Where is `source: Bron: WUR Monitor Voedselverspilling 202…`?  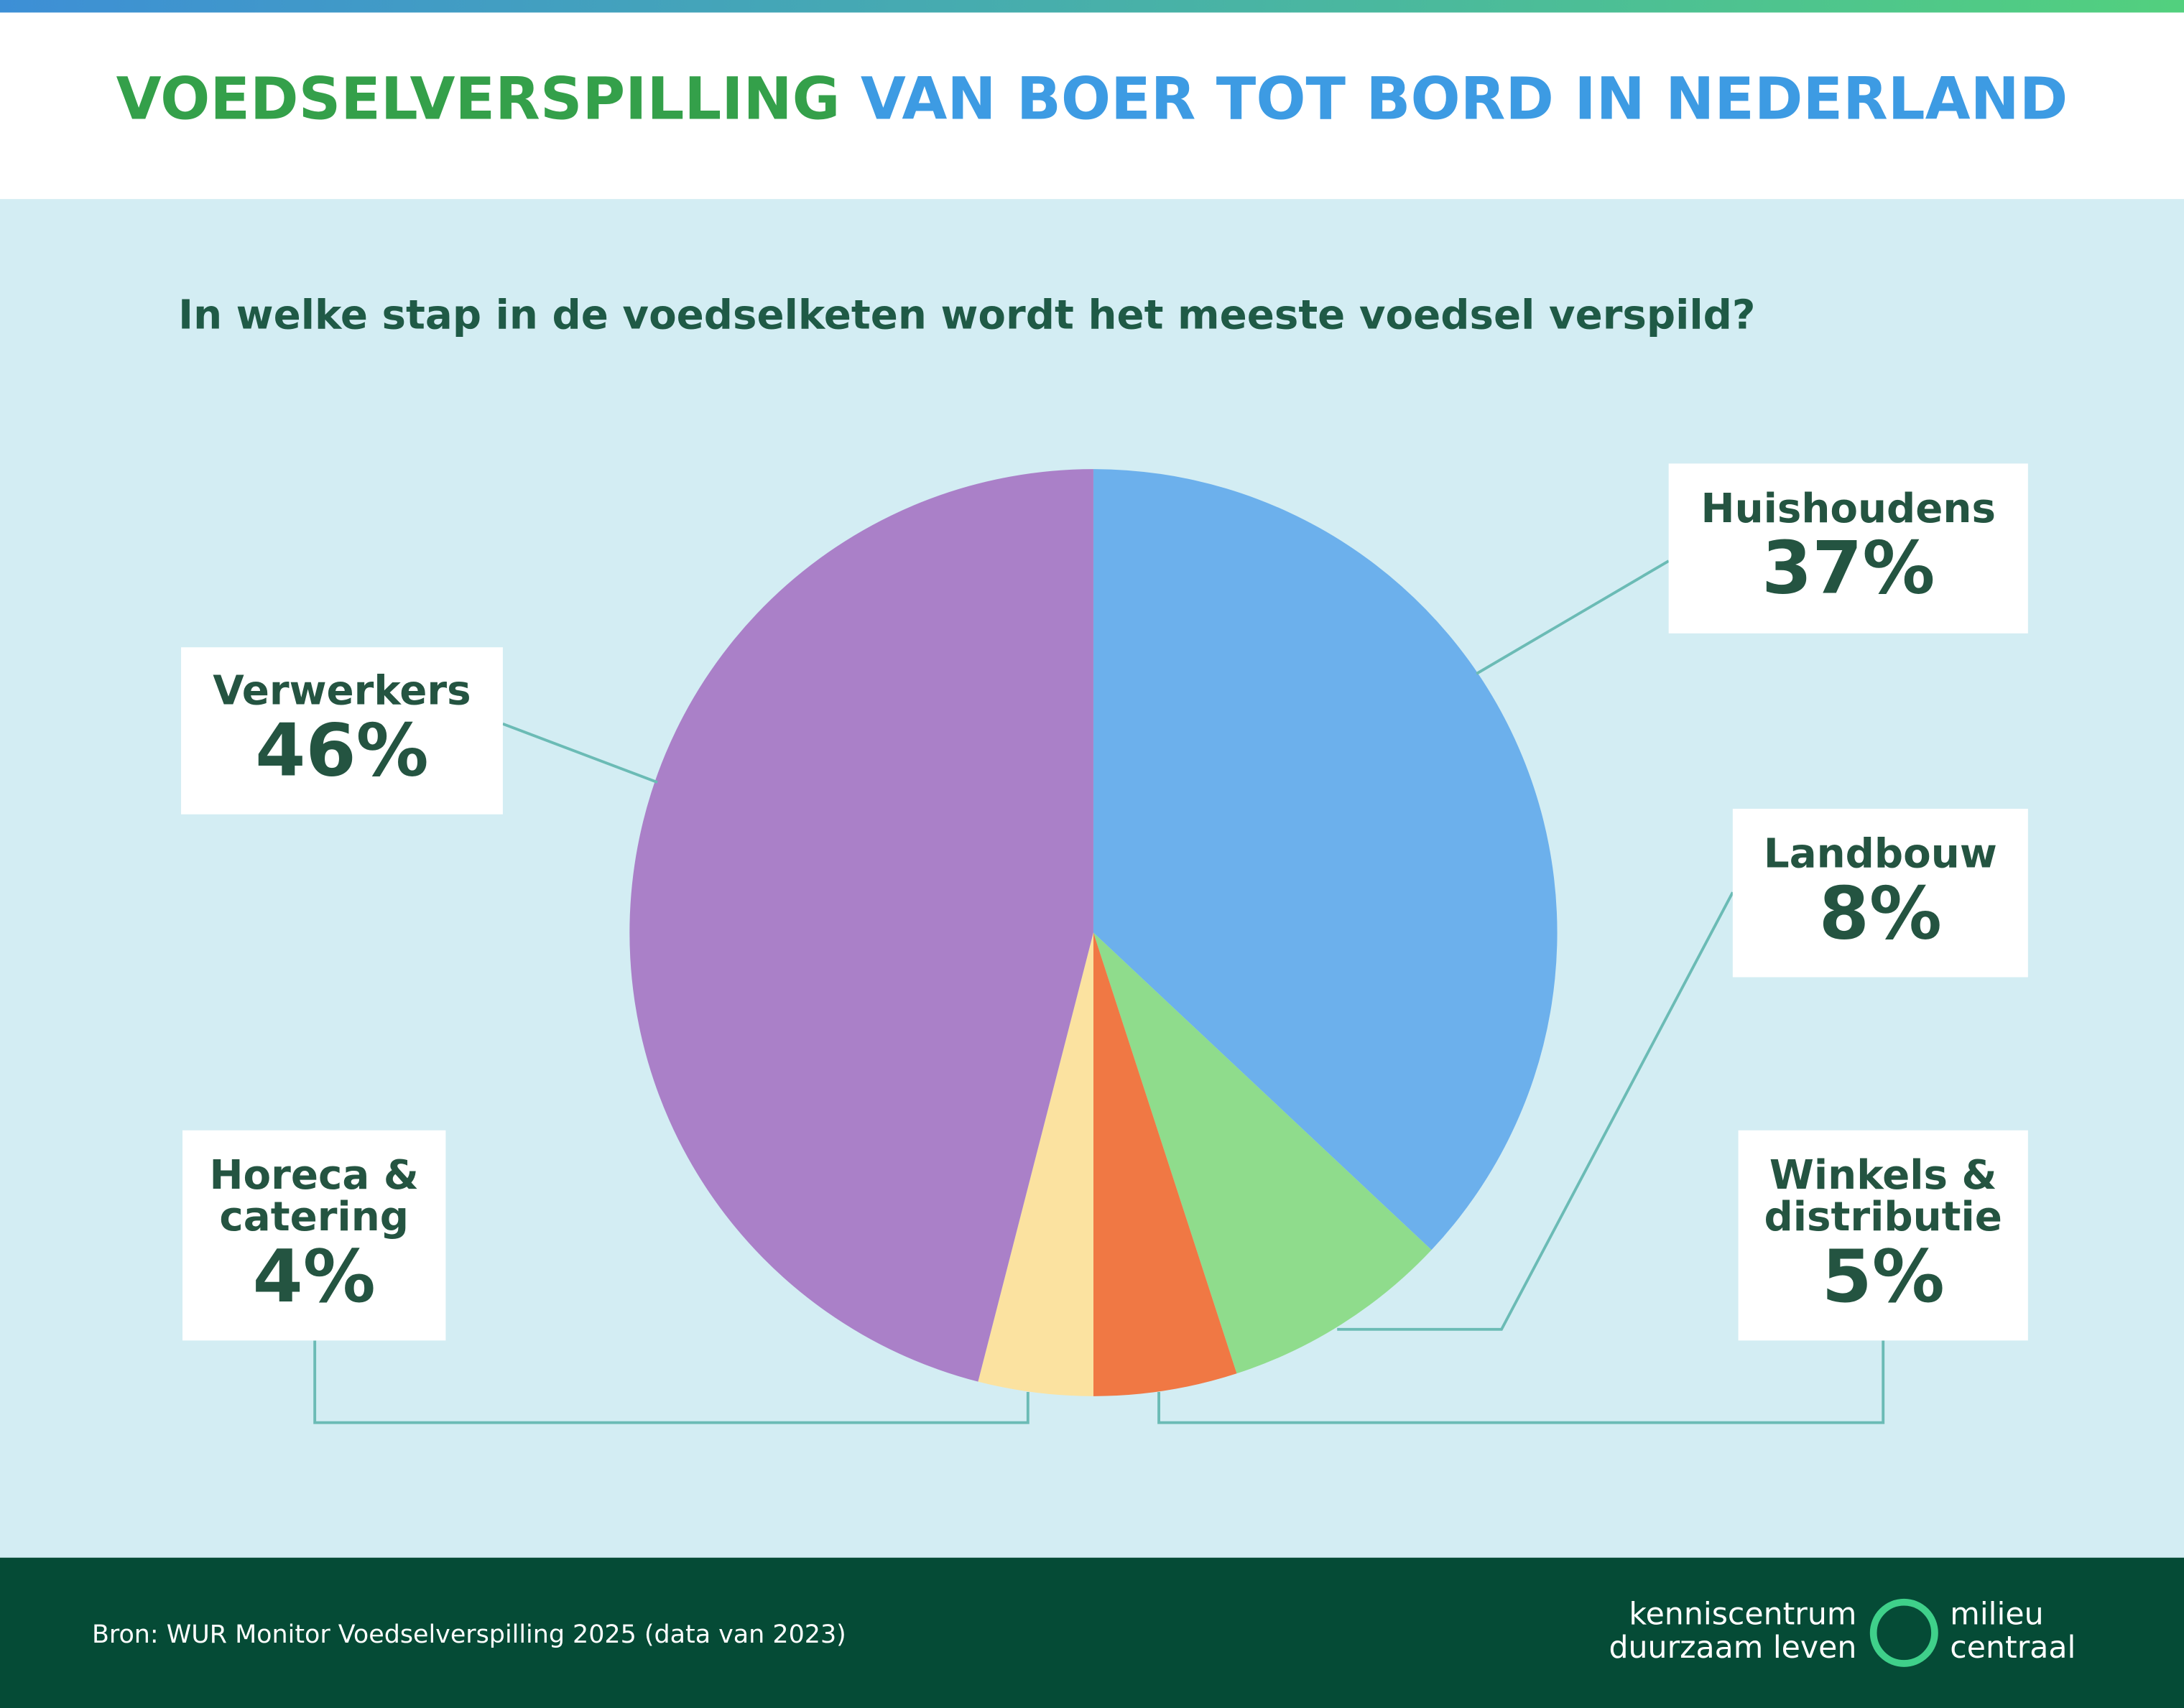 source: Bron: WUR Monitor Voedselverspilling 202… is located at coordinates (469, 1634).